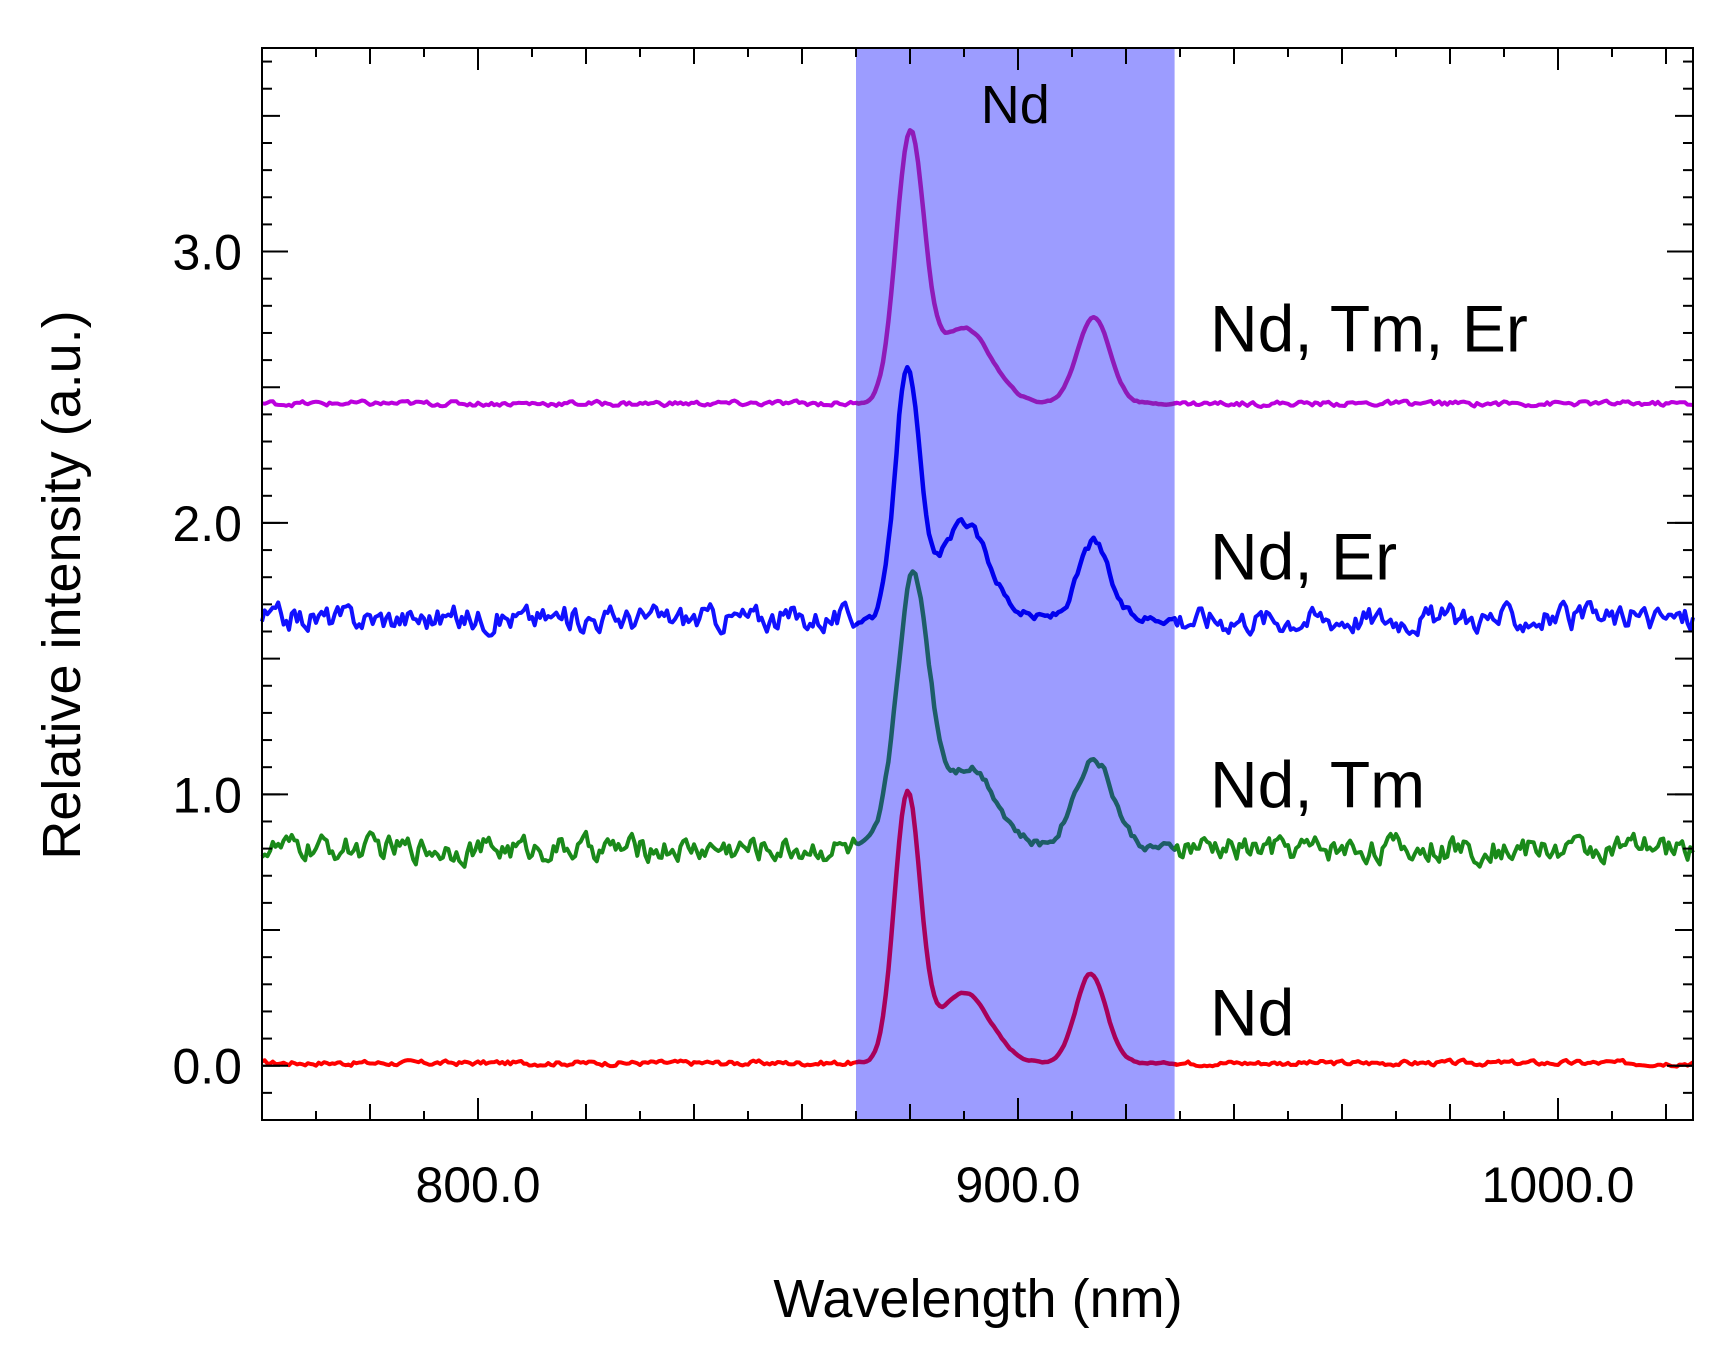  I want to click on nd-emission-band, so click(1015, 584).